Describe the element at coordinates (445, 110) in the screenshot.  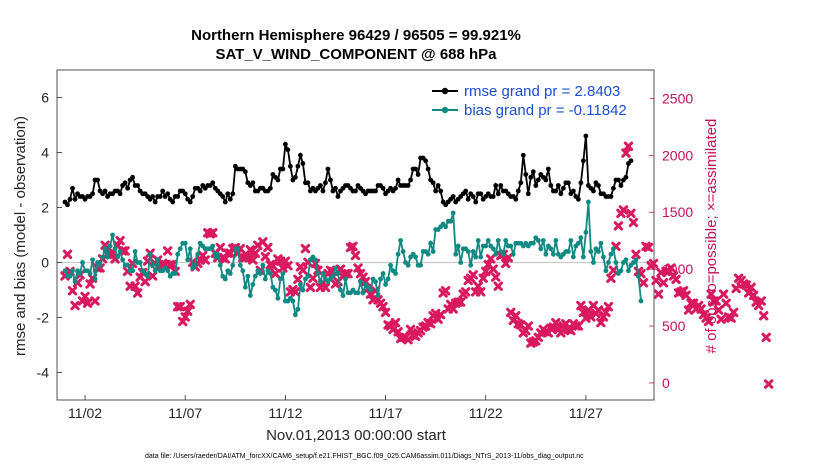
I see `legend-bias-marker` at that location.